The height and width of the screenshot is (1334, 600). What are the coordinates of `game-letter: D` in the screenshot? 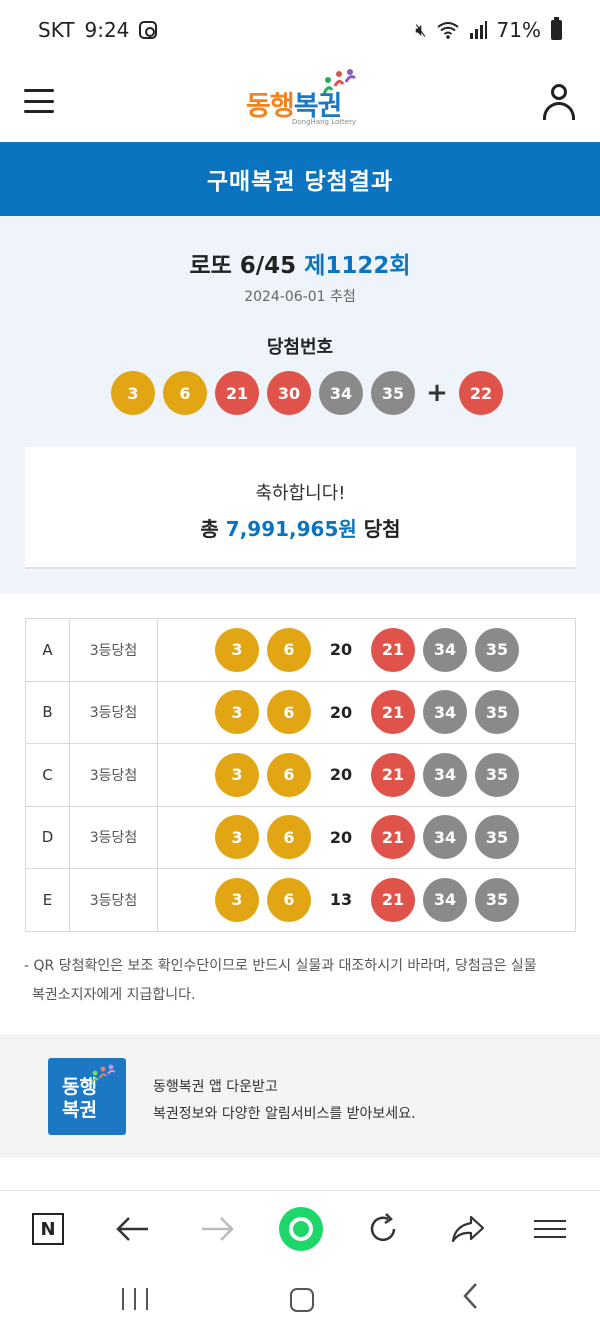 It's located at (47, 837).